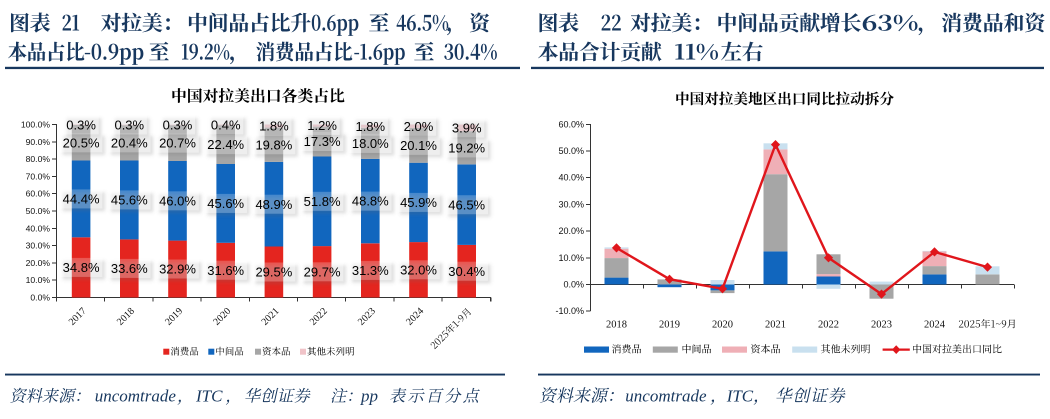 The image size is (1050, 419). I want to click on svg-text: 20.7%, so click(177, 143).